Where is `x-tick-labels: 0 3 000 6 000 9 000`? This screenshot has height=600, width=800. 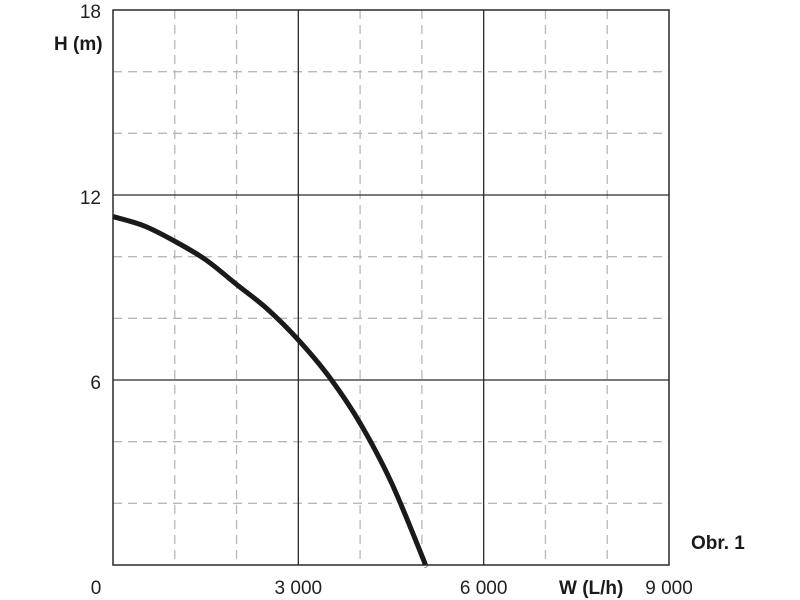
x-tick-labels: 0 3 000 6 000 9 000 is located at coordinates (392, 588).